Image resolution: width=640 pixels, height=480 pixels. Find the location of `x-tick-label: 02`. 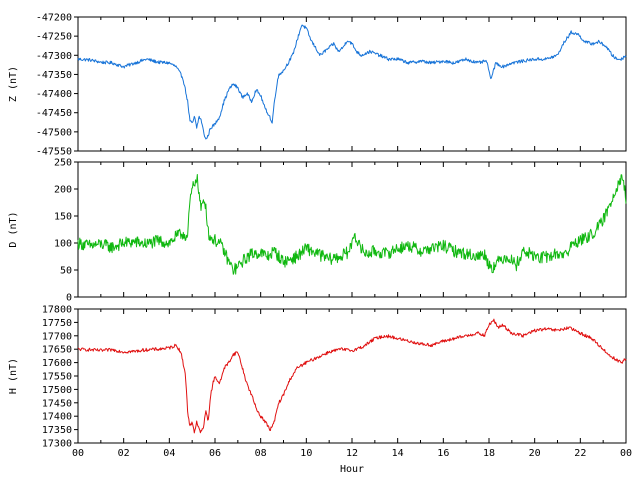

x-tick-label: 02 is located at coordinates (124, 453).